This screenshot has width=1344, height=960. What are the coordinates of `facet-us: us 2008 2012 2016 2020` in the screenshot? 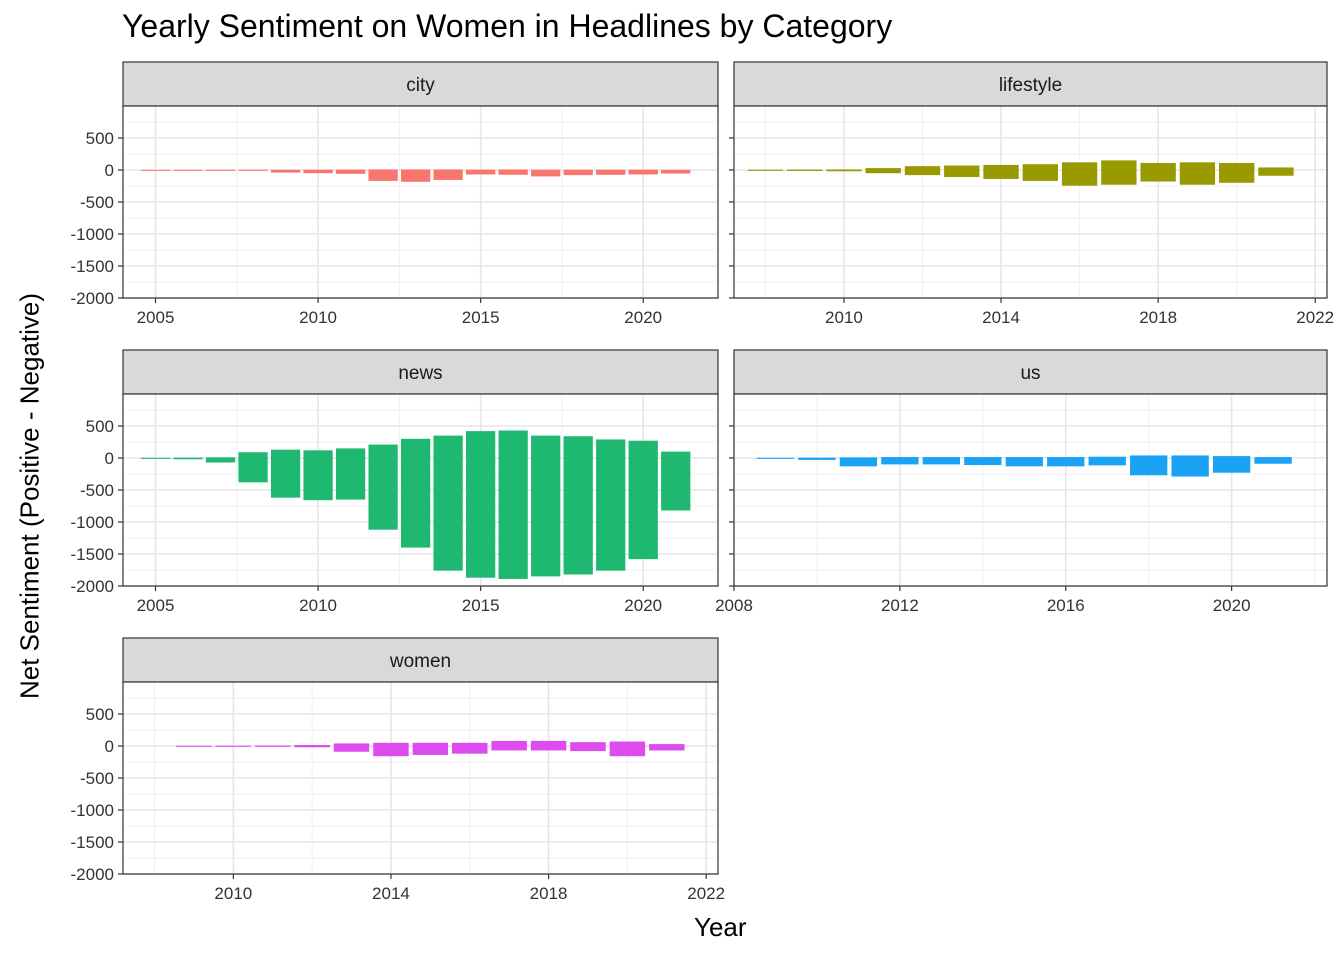 It's located at (1021, 482).